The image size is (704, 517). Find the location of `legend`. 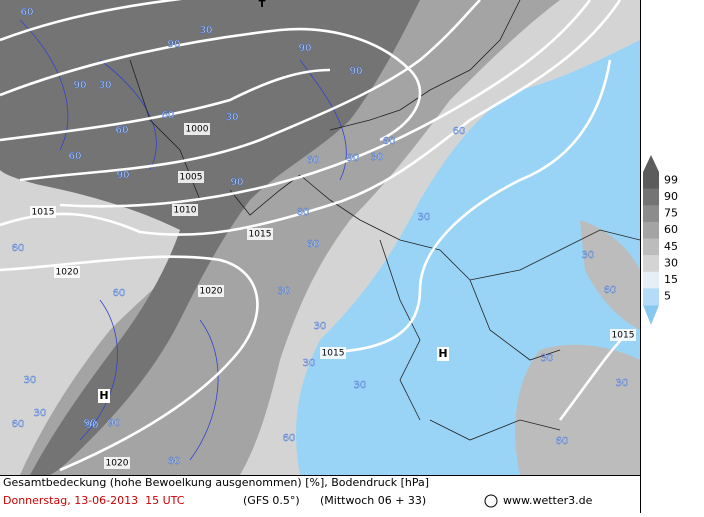

legend is located at coordinates (651, 240).